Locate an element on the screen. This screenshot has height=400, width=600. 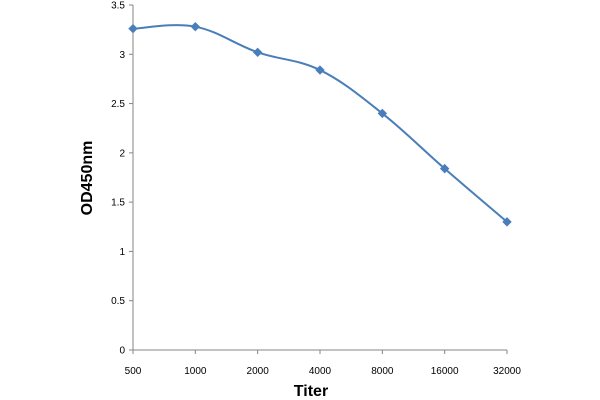
y-axis: 0 0.5 1 1.5 2 2.5 3 3.5 is located at coordinates (122, 179).